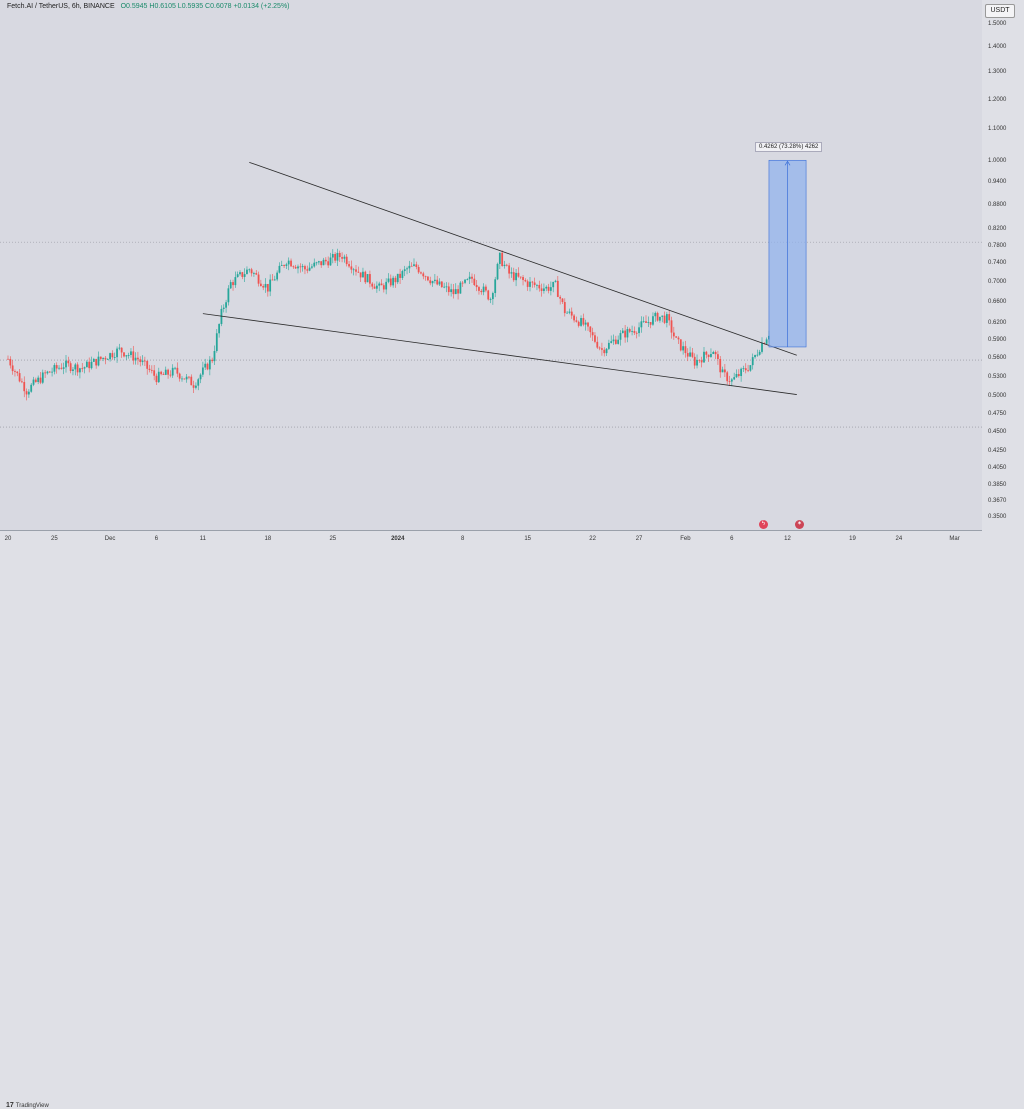 The image size is (1024, 1109). I want to click on y-tick-label: 0.3850, so click(997, 484).